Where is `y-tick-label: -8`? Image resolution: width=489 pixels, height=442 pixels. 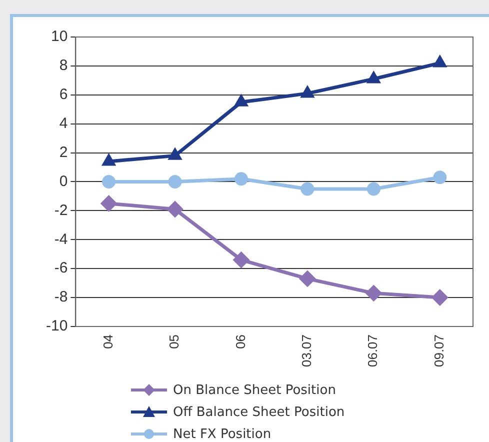 y-tick-label: -8 is located at coordinates (61, 297).